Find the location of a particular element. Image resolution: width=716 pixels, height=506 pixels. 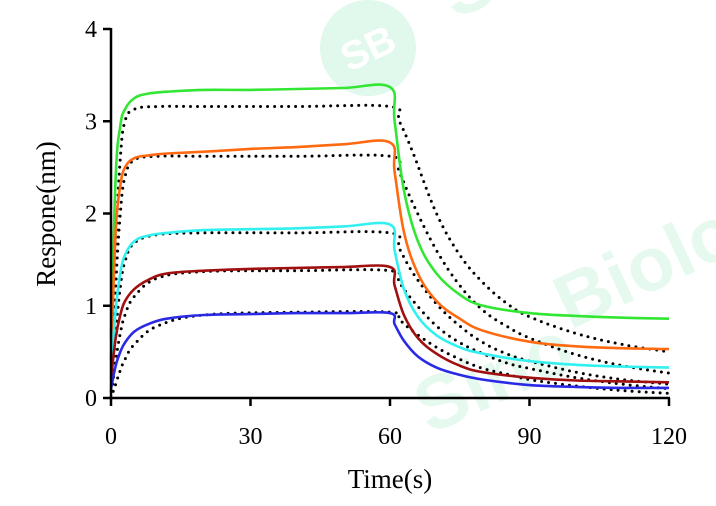

watermark-word-1-lower: Sino is located at coordinates (493, 377).